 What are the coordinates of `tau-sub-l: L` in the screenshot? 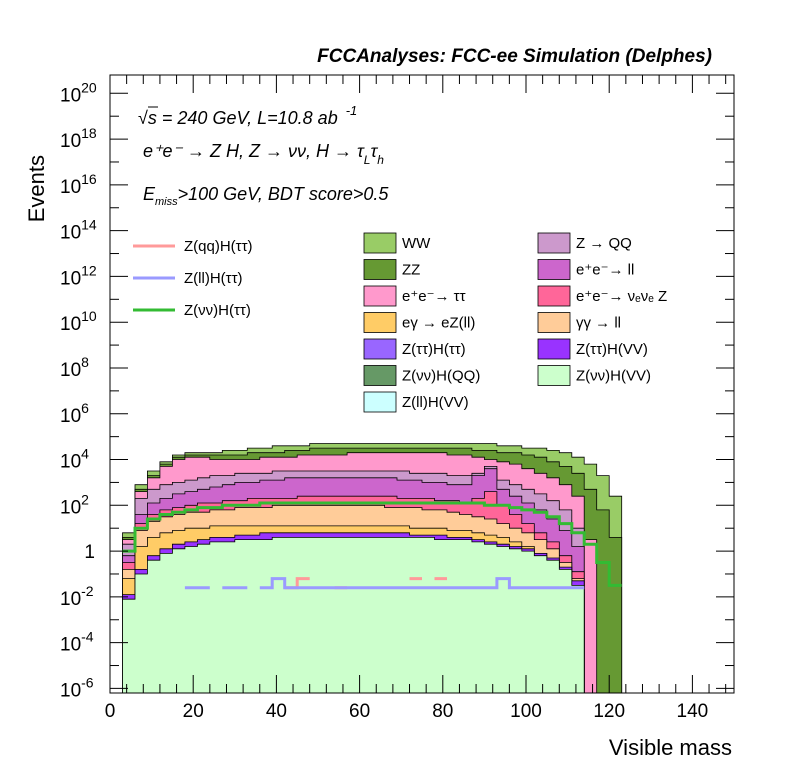 It's located at (367, 160).